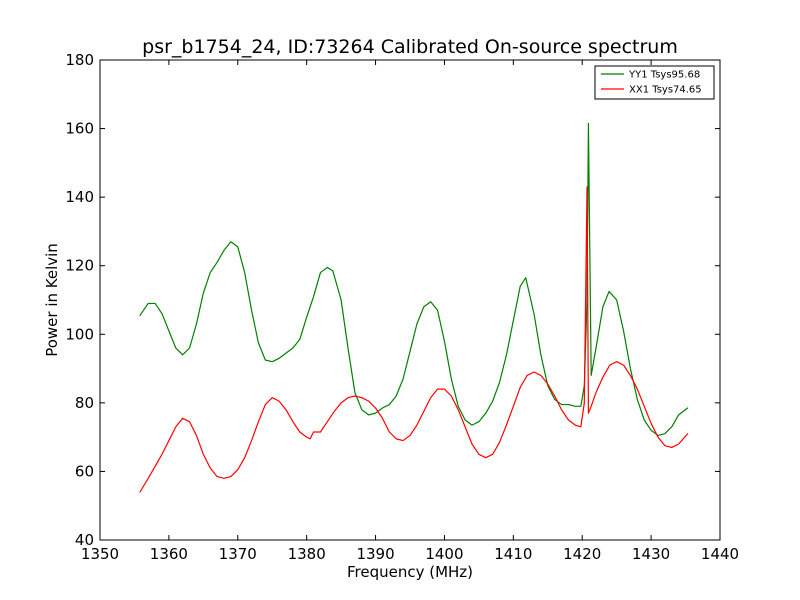  Describe the element at coordinates (100, 554) in the screenshot. I see `x-tick-label: 1350` at that location.